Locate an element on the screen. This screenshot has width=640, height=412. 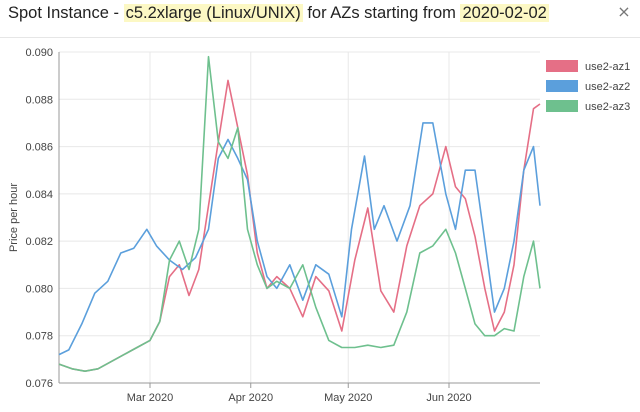
legend: use2-az1 use2-az2 use2-az3 is located at coordinates (588, 86).